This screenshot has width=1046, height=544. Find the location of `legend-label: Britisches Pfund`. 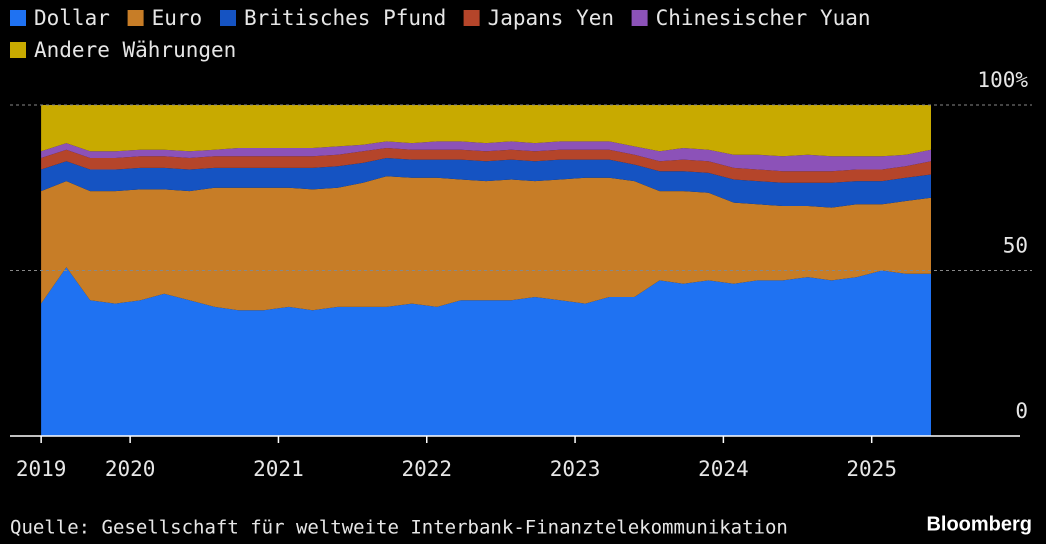

legend-label: Britisches Pfund is located at coordinates (345, 18).